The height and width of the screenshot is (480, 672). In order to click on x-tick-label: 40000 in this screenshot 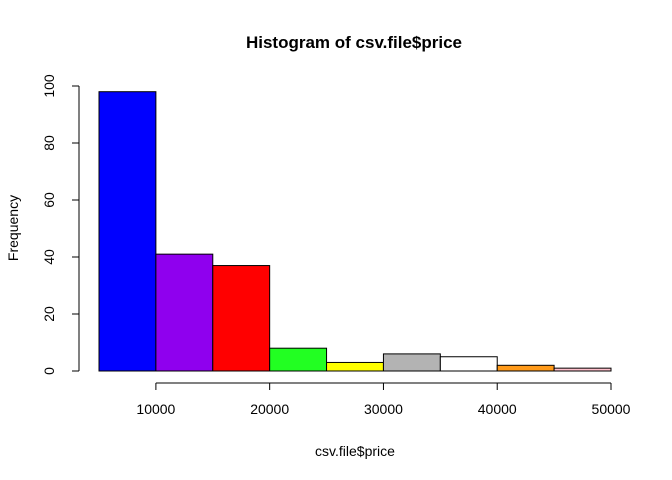, I will do `click(497, 409)`.